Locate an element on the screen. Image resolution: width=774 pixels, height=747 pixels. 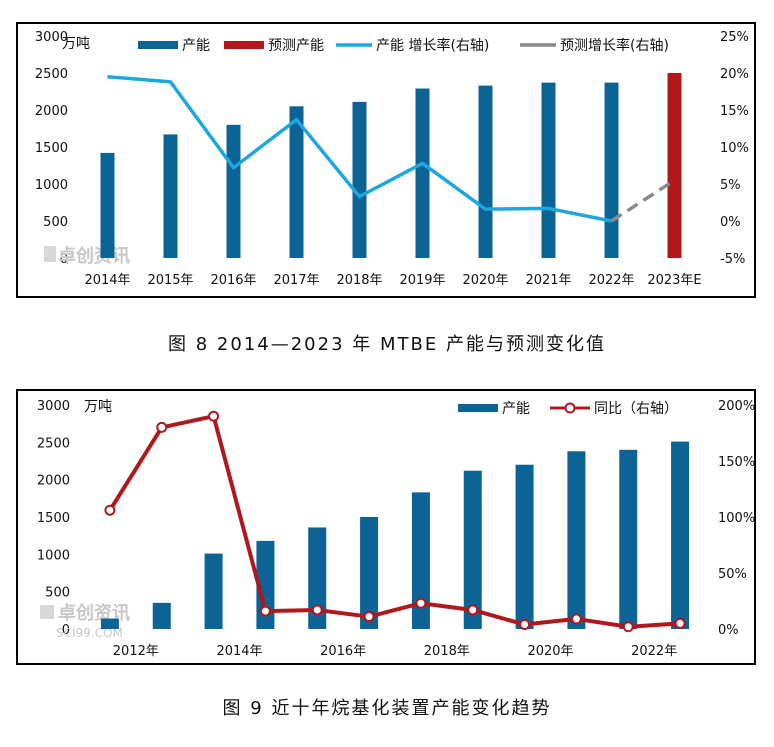
figure-9-caption: 图 9 近十年烷基化装置产能变化趋势 is located at coordinates (387, 708).